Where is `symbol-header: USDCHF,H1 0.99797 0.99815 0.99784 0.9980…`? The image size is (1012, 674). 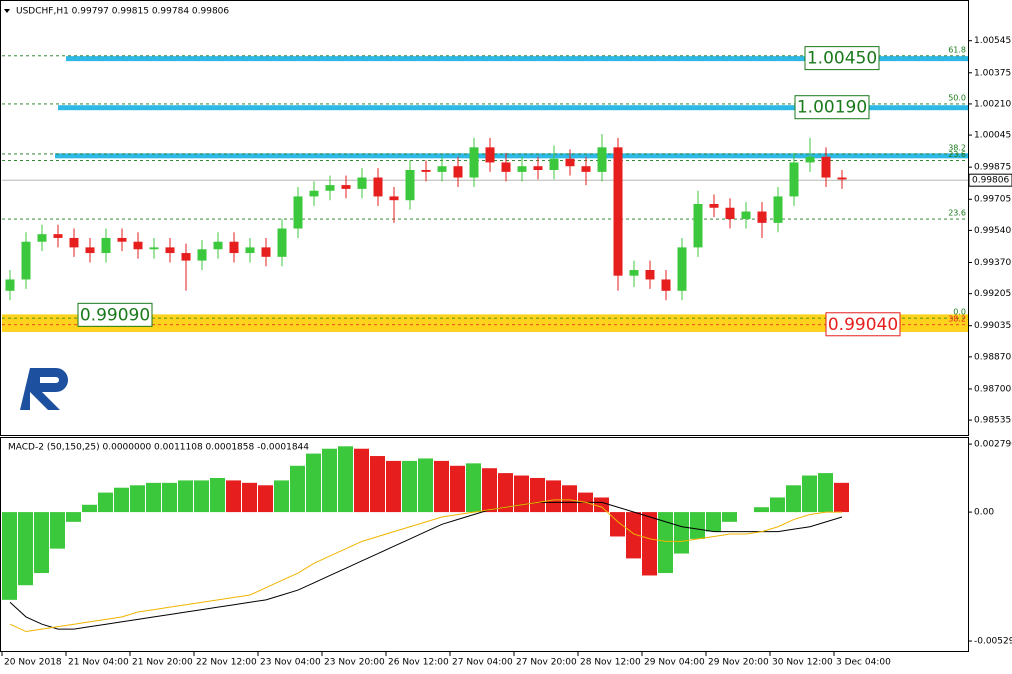
symbol-header: USDCHF,H1 0.99797 0.99815 0.99784 0.9980… is located at coordinates (122, 12).